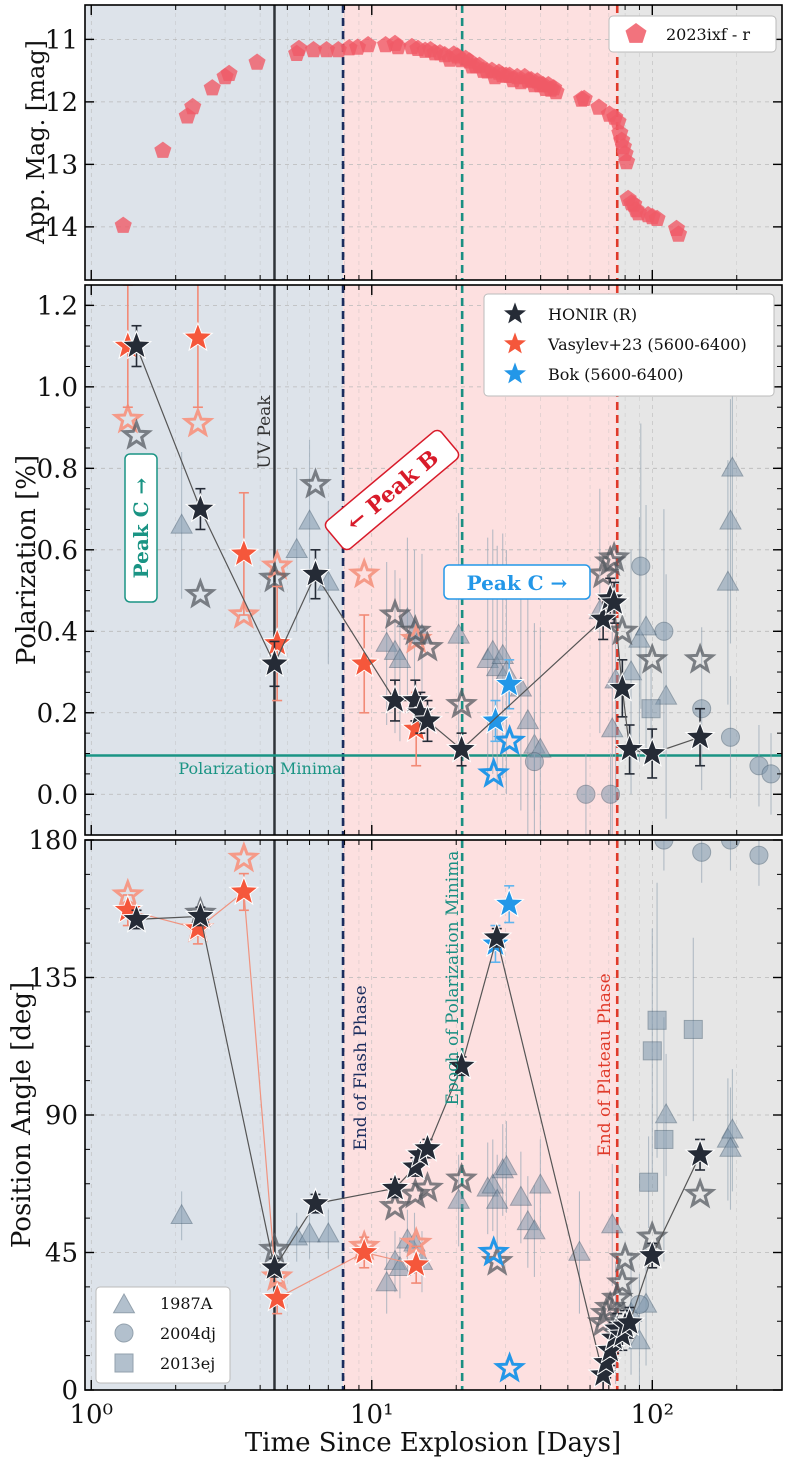 The width and height of the screenshot is (788, 1461). I want to click on 2004dj-point-2-4, so click(759, 855).